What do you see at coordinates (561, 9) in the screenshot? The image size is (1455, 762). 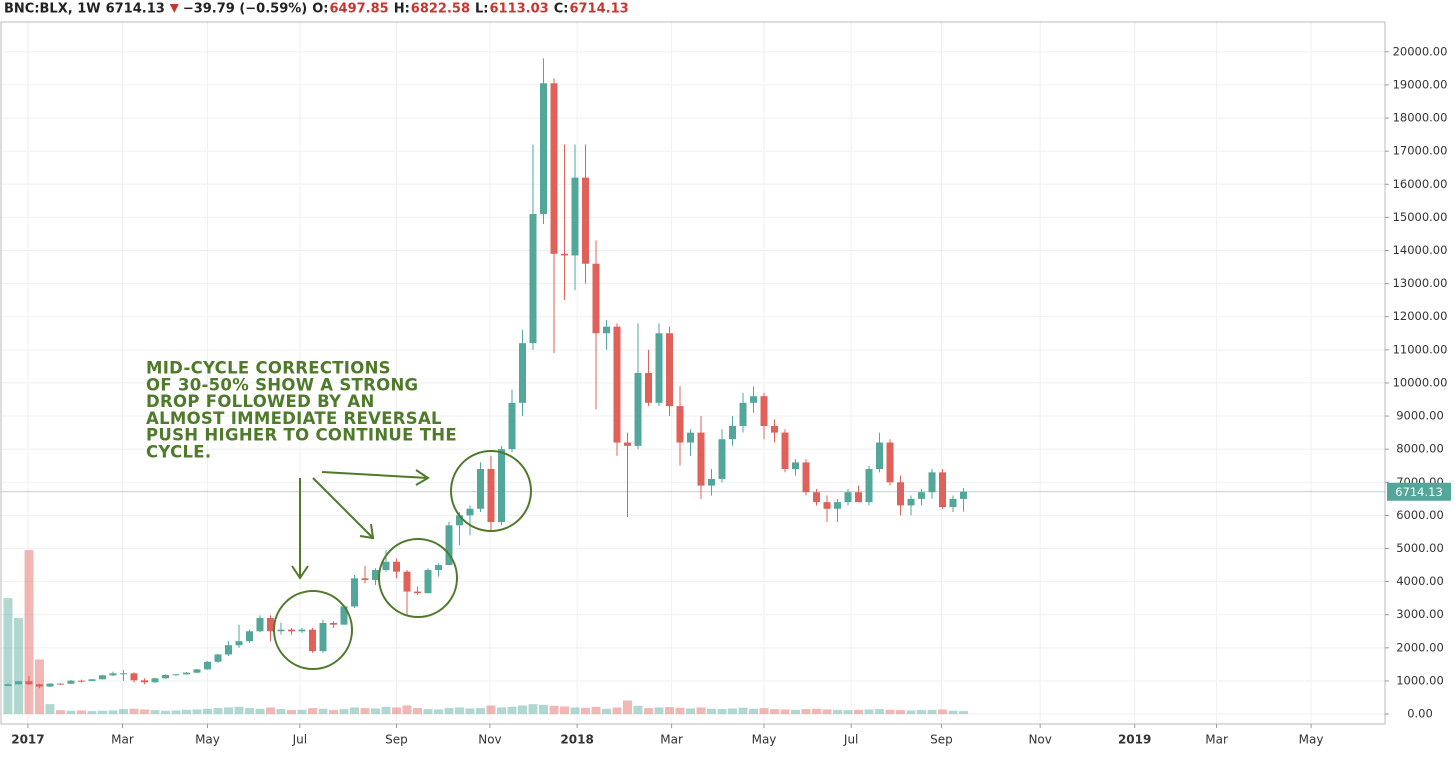 I see `header-text: C:` at bounding box center [561, 9].